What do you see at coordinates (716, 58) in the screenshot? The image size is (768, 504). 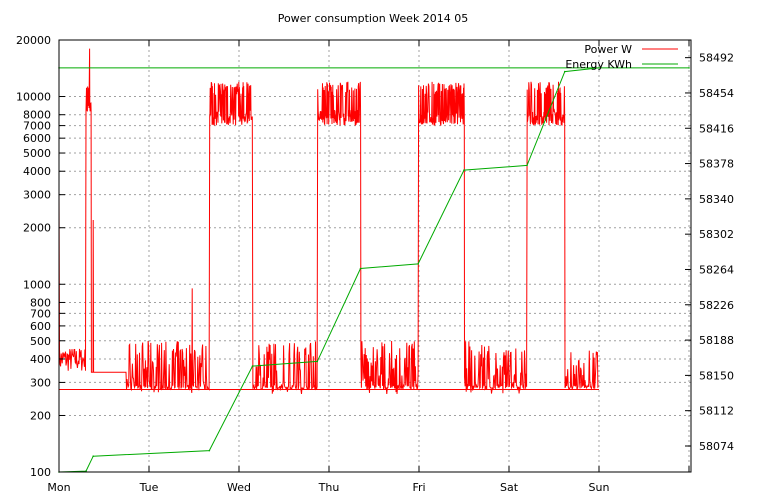 I see `y-right-tick-label: 58492` at bounding box center [716, 58].